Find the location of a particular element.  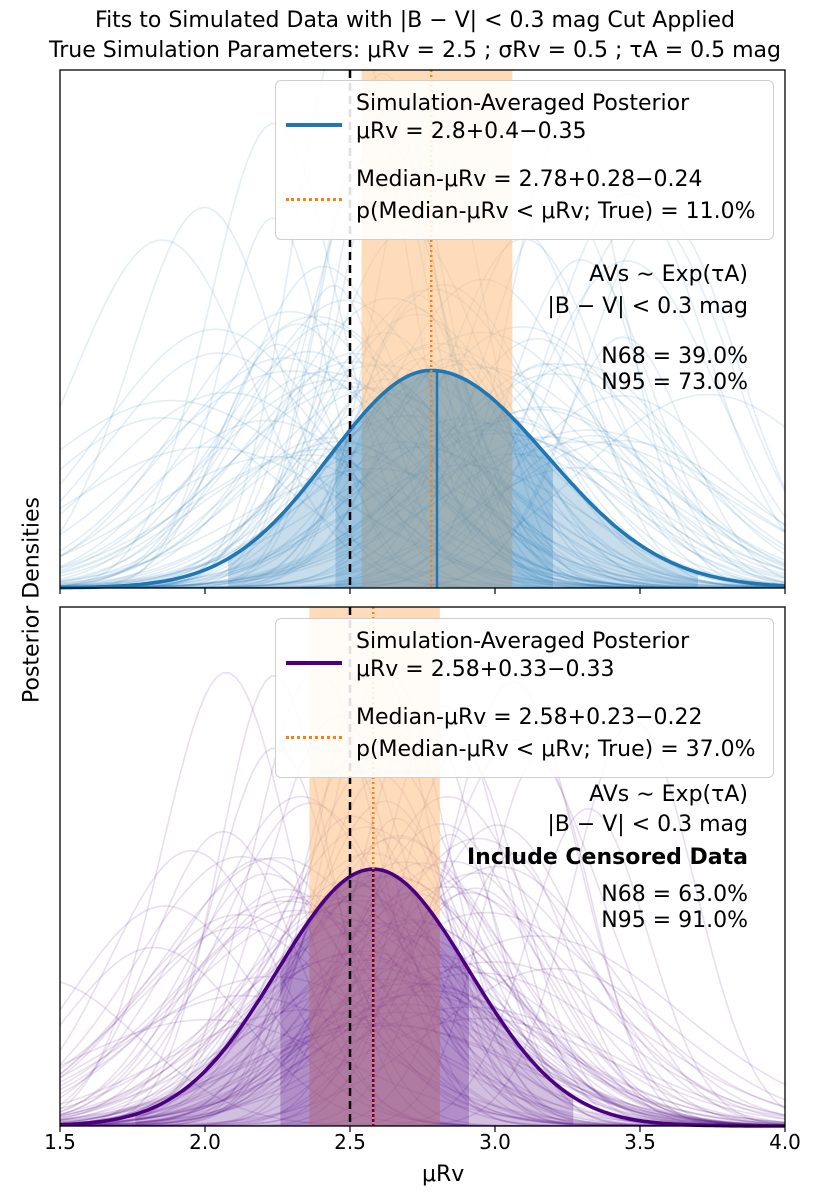

annotation-top-n68: N68 = 39.0% is located at coordinates (674, 356).